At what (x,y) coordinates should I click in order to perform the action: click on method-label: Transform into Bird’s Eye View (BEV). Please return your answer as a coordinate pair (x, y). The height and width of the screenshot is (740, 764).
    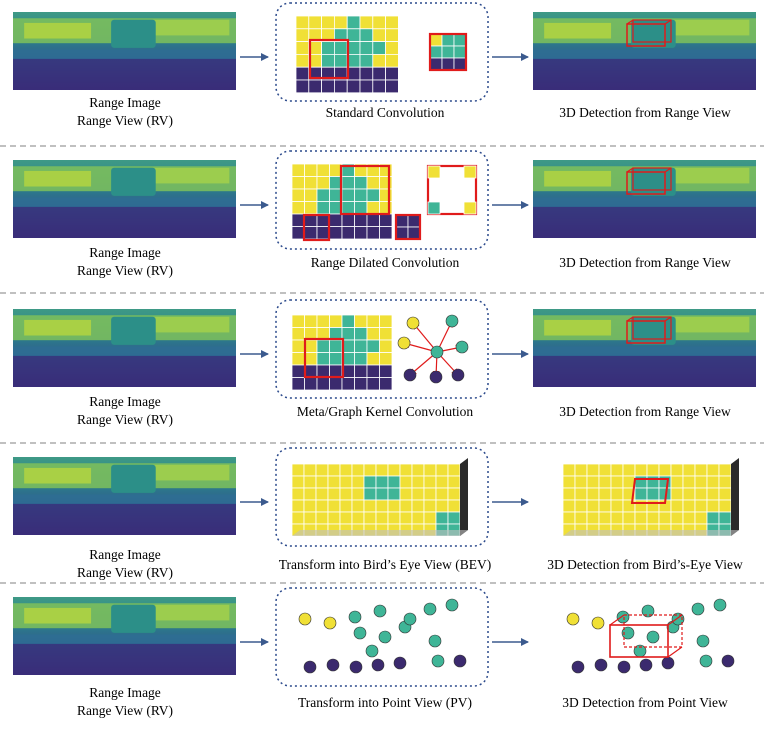
    Looking at the image, I should click on (385, 564).